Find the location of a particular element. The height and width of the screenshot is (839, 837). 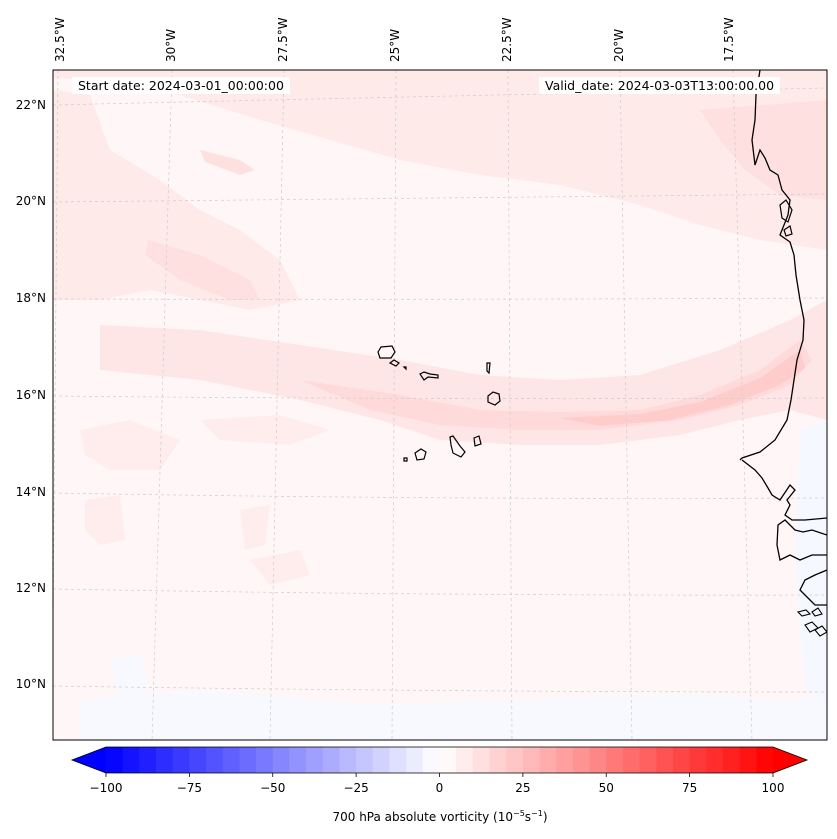

field-streak-west is located at coordinates (202, 270).